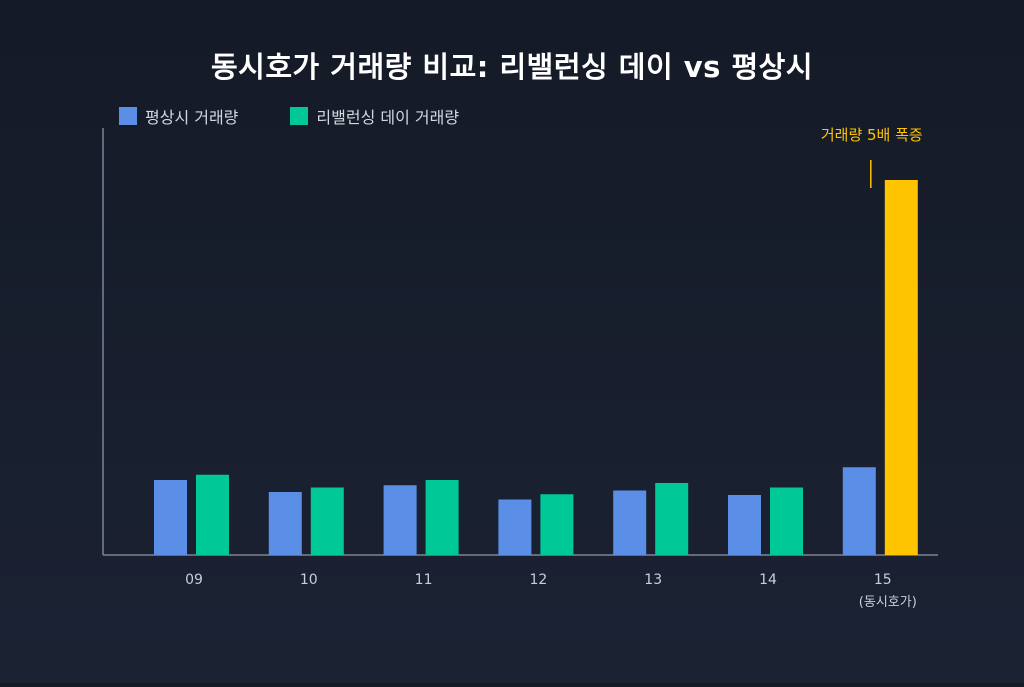  What do you see at coordinates (192, 117) in the screenshot?
I see `legend-label-normal: 평상시 거래량` at bounding box center [192, 117].